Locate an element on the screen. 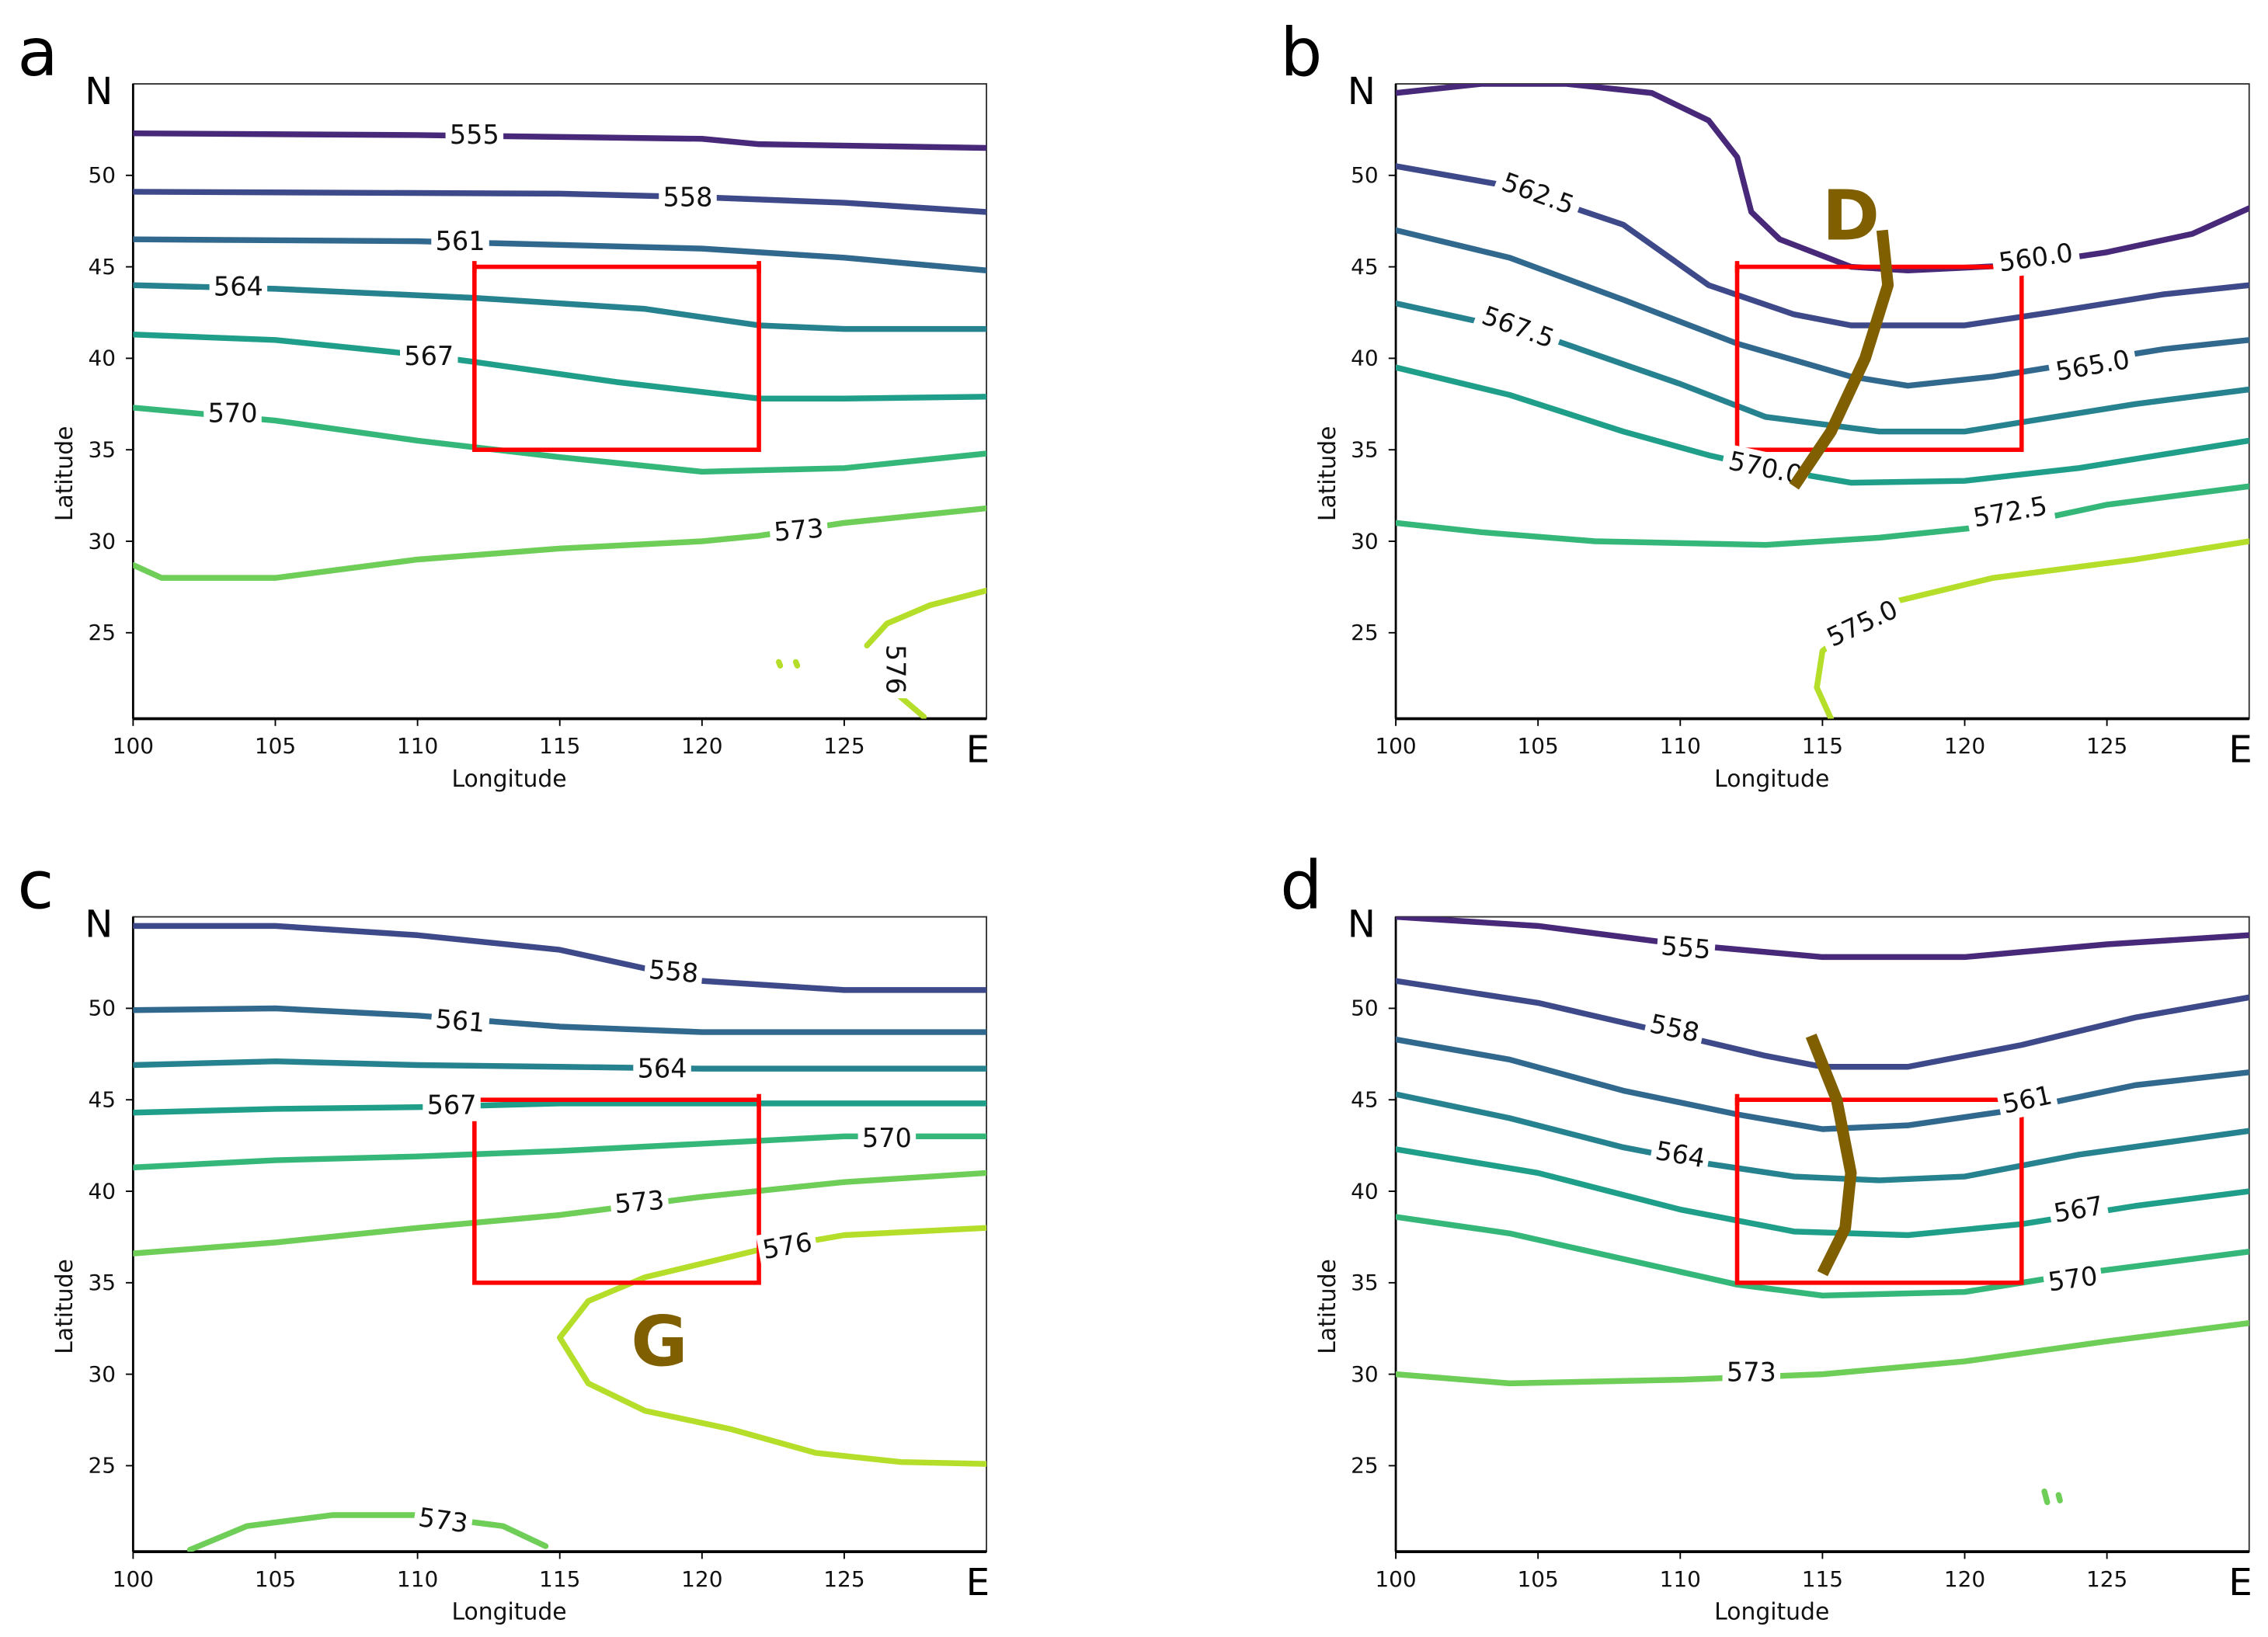  panel-letter: c is located at coordinates (35, 885).